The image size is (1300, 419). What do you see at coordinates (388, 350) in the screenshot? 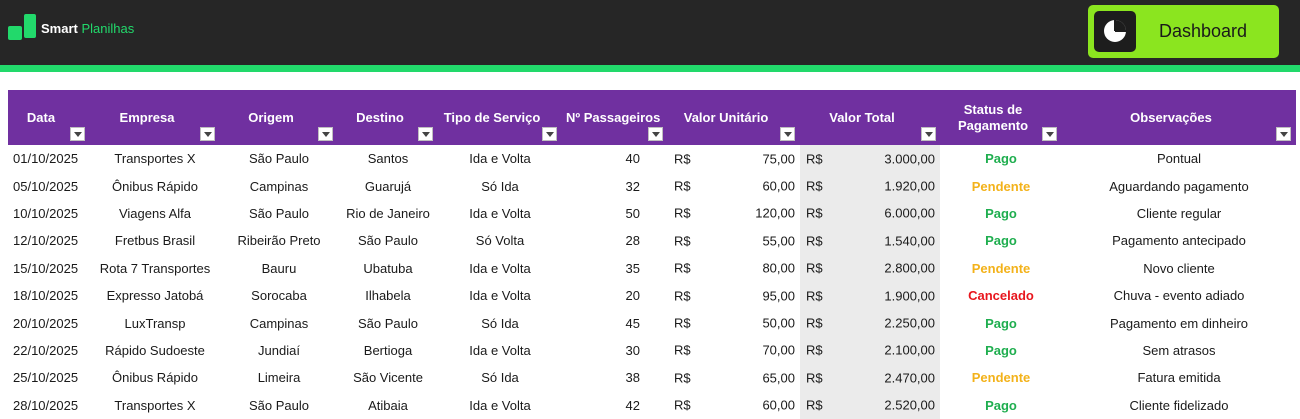
I see `cell-destino: Bertioga` at bounding box center [388, 350].